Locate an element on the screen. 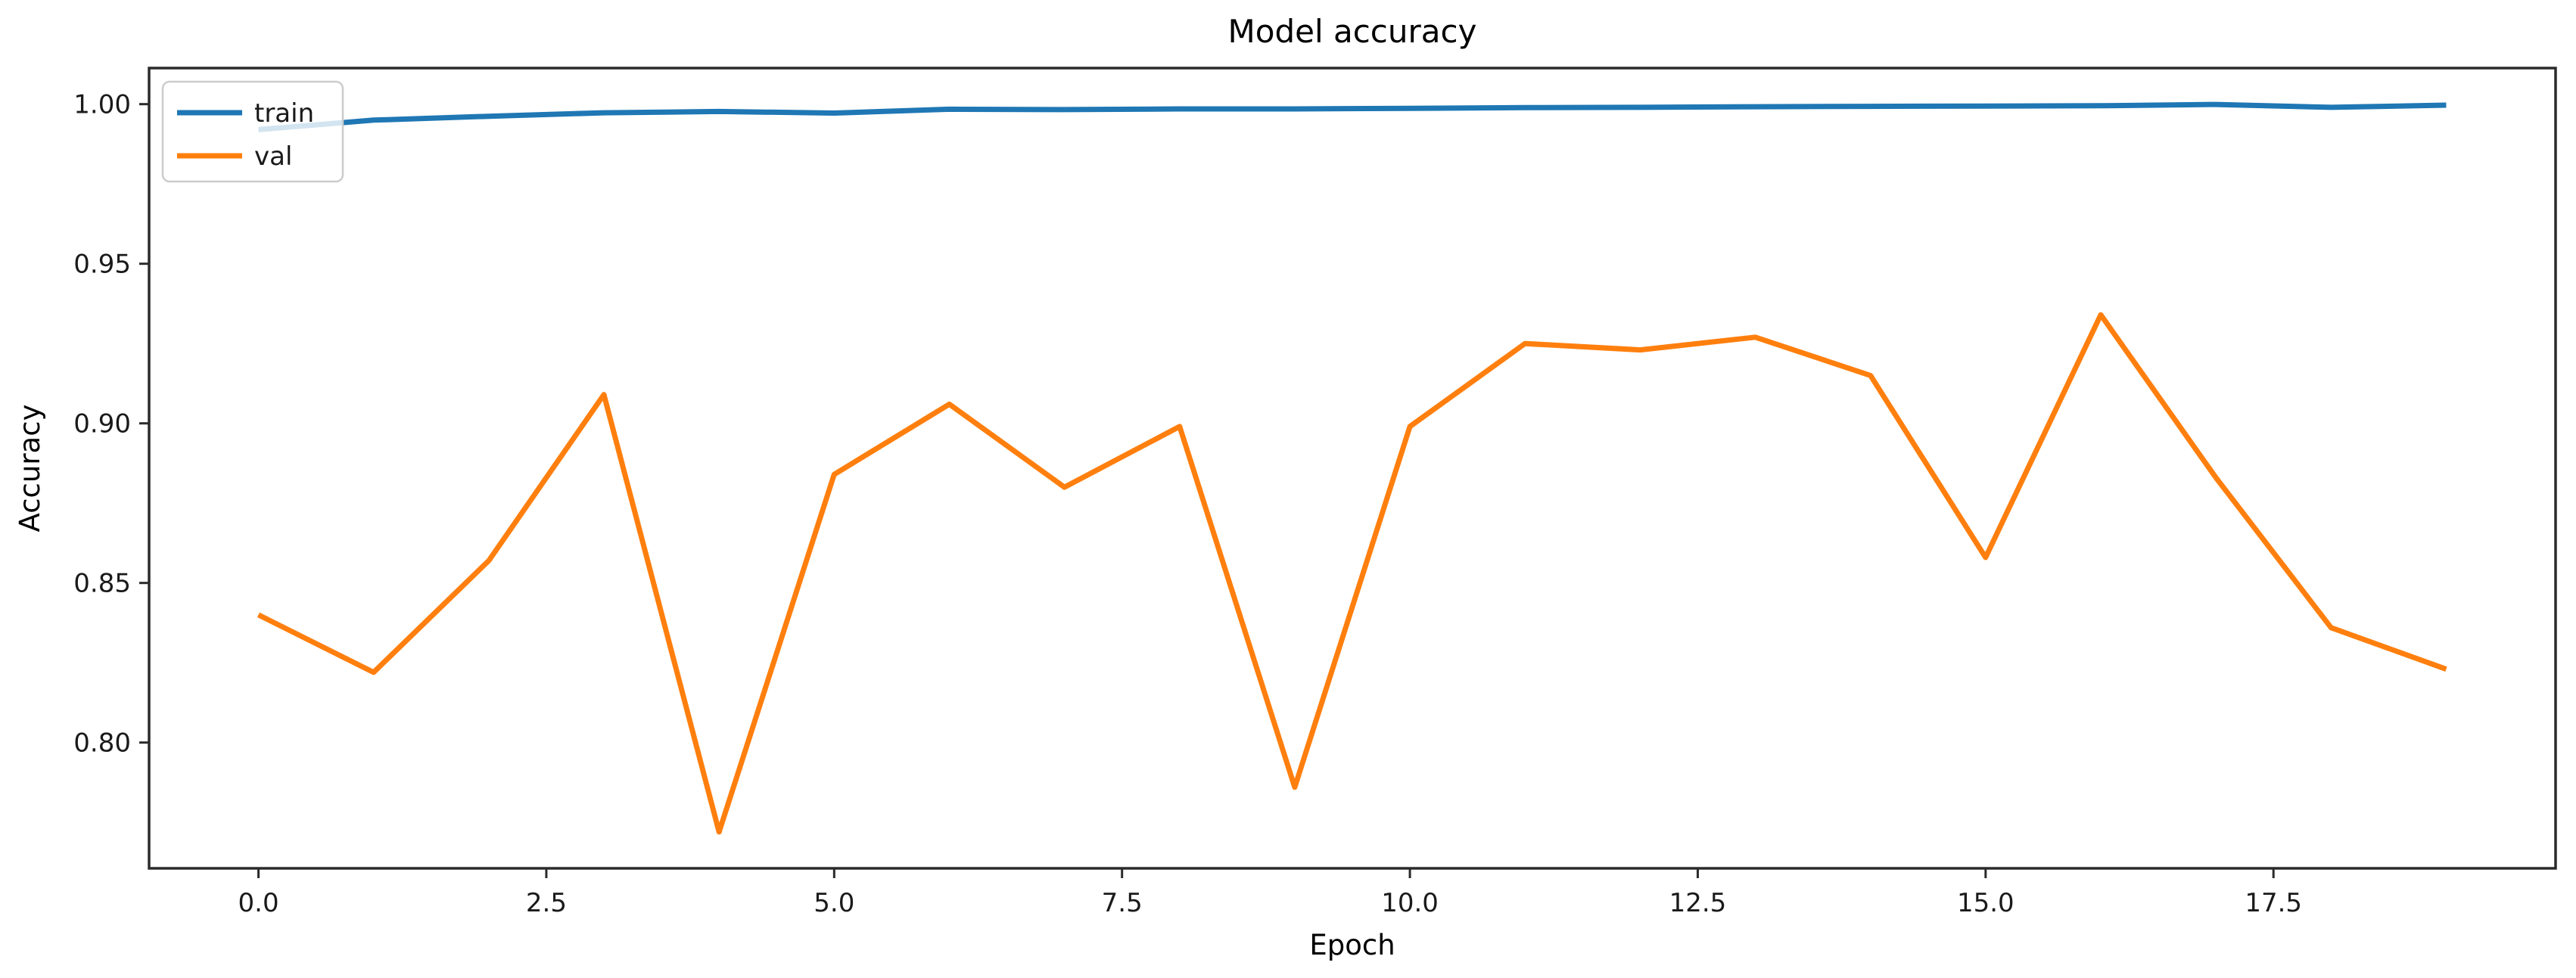  y-tick-label: 1.00 is located at coordinates (102, 105).